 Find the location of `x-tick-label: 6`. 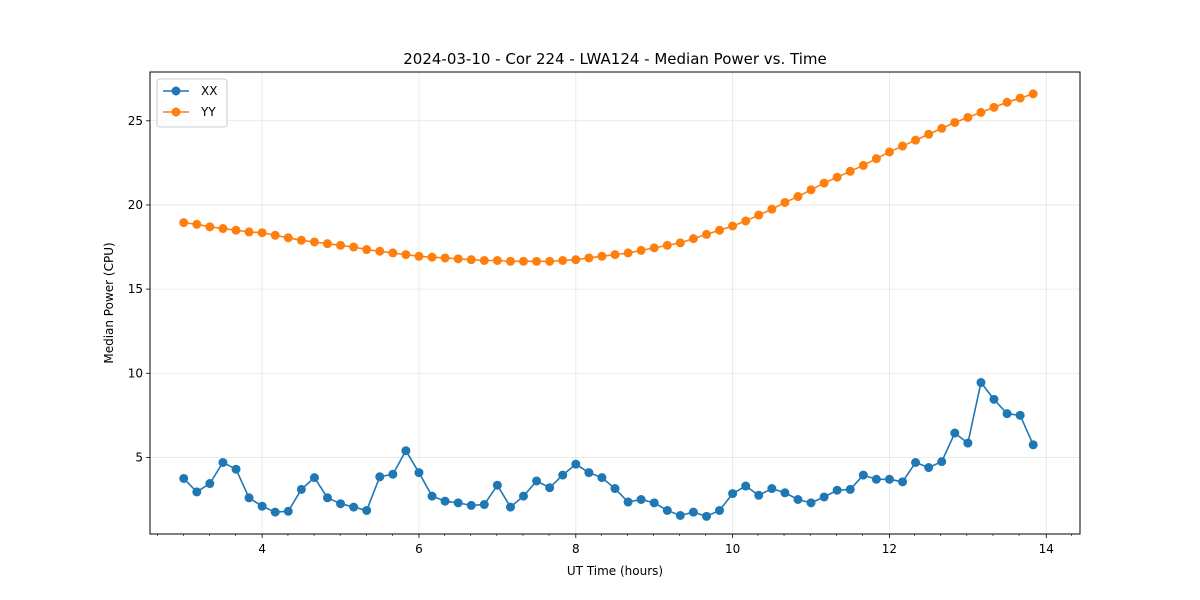

x-tick-label: 6 is located at coordinates (419, 549).